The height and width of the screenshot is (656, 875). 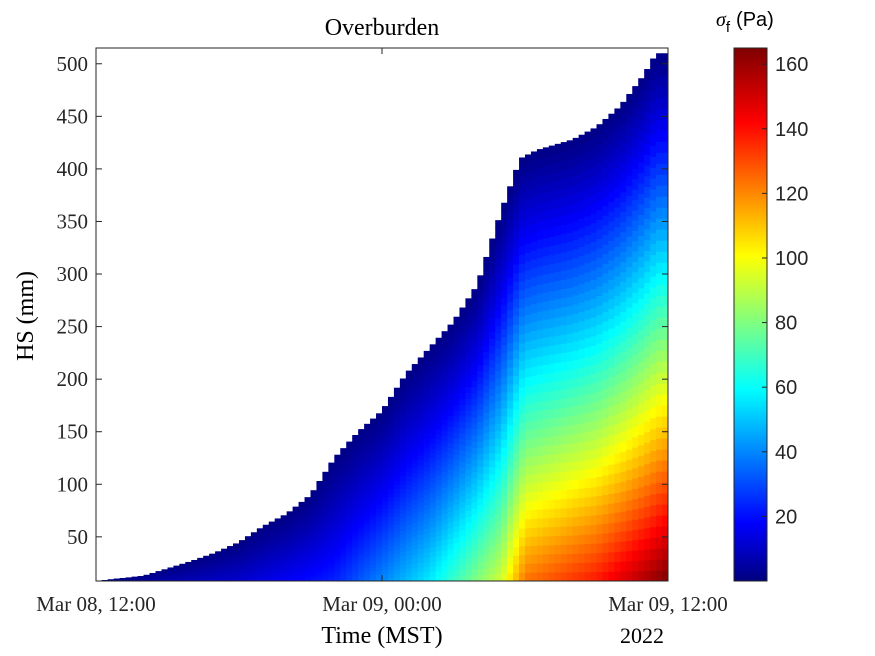 What do you see at coordinates (73, 64) in the screenshot?
I see `y-tick-label: 500` at bounding box center [73, 64].